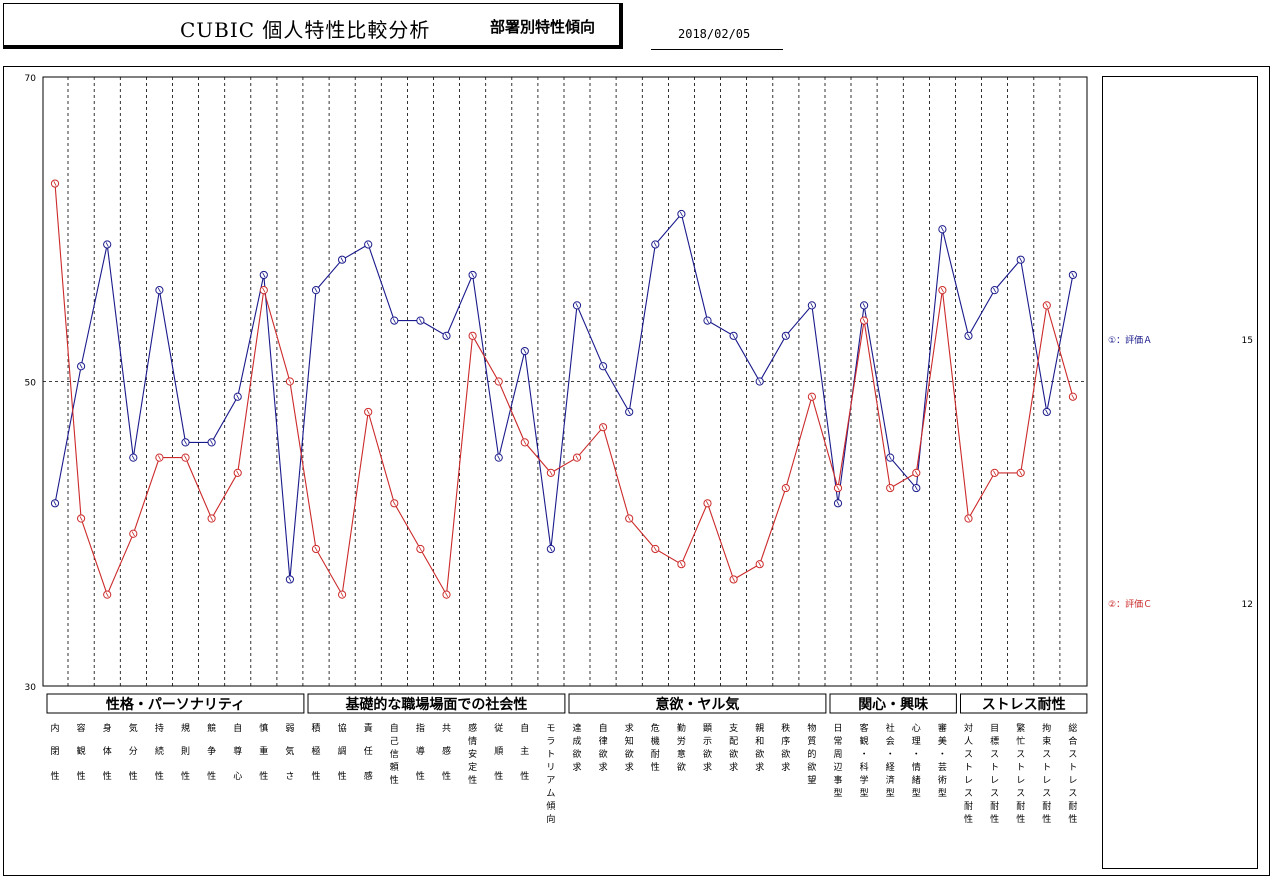  I want to click on report-date: 2018/02/05, so click(714, 34).